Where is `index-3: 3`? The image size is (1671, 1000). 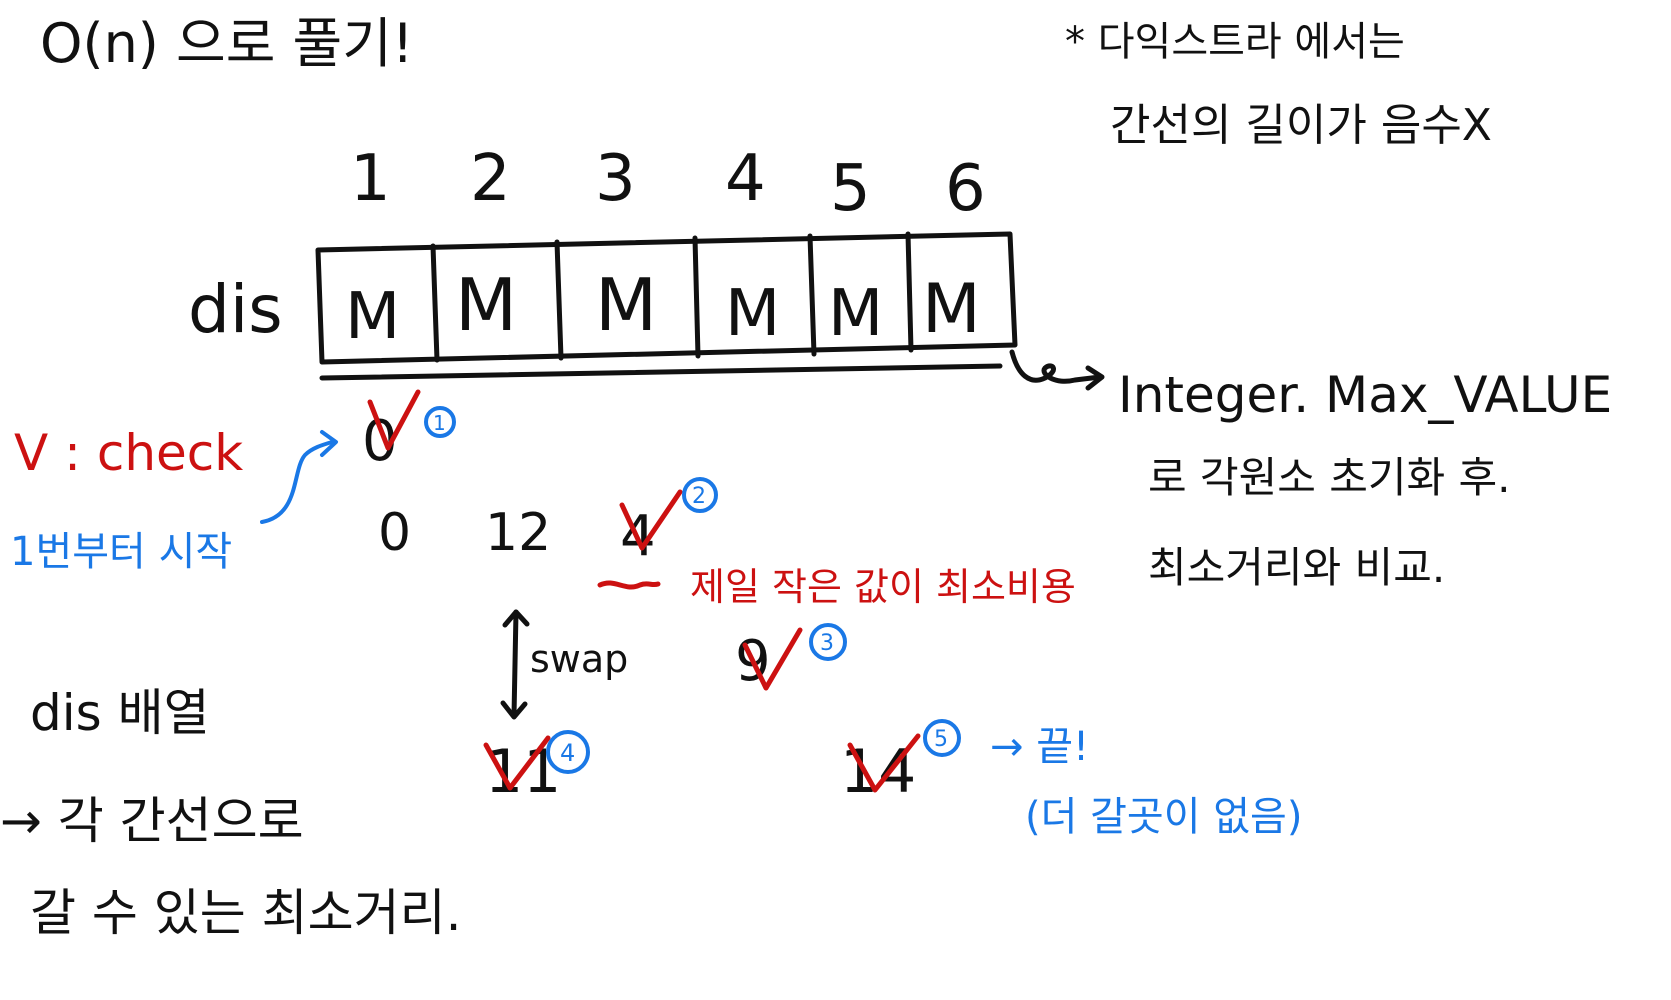 index-3: 3 is located at coordinates (615, 179).